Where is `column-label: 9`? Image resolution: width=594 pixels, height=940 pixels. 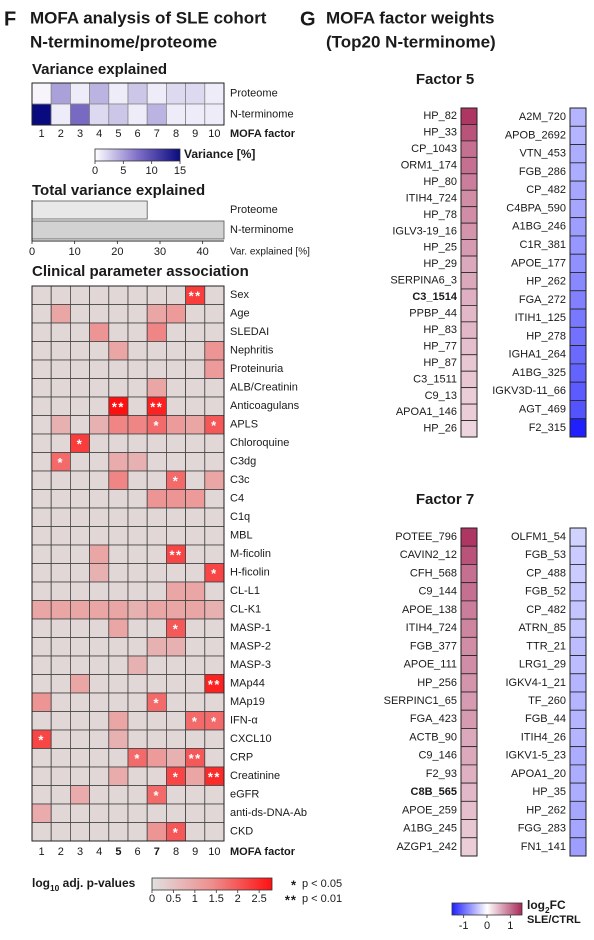 column-label: 9 is located at coordinates (195, 852).